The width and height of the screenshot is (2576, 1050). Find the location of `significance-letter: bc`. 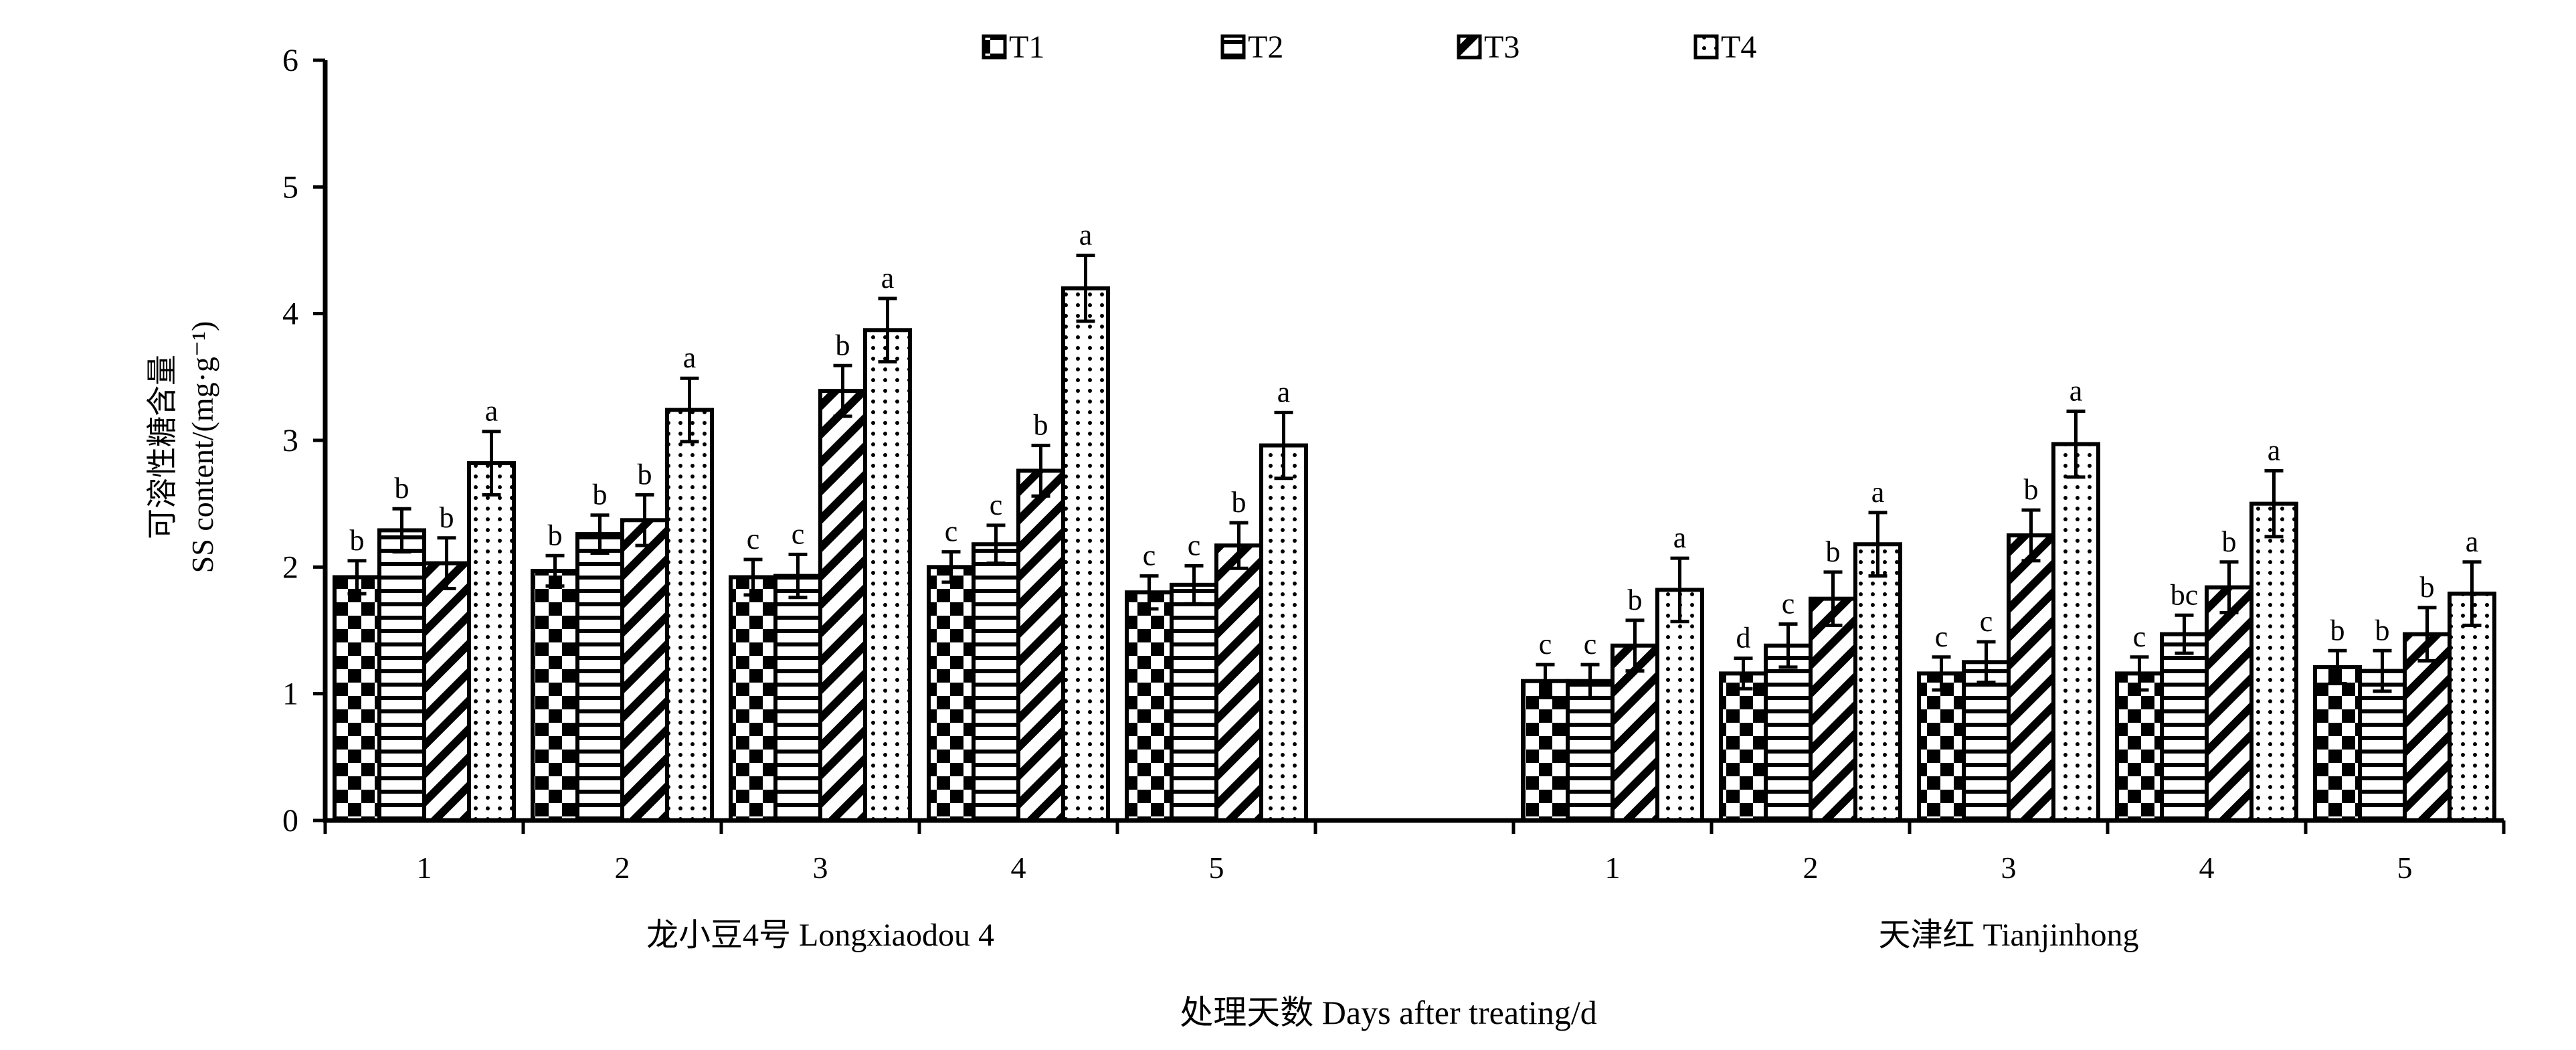

significance-letter: bc is located at coordinates (2185, 594).